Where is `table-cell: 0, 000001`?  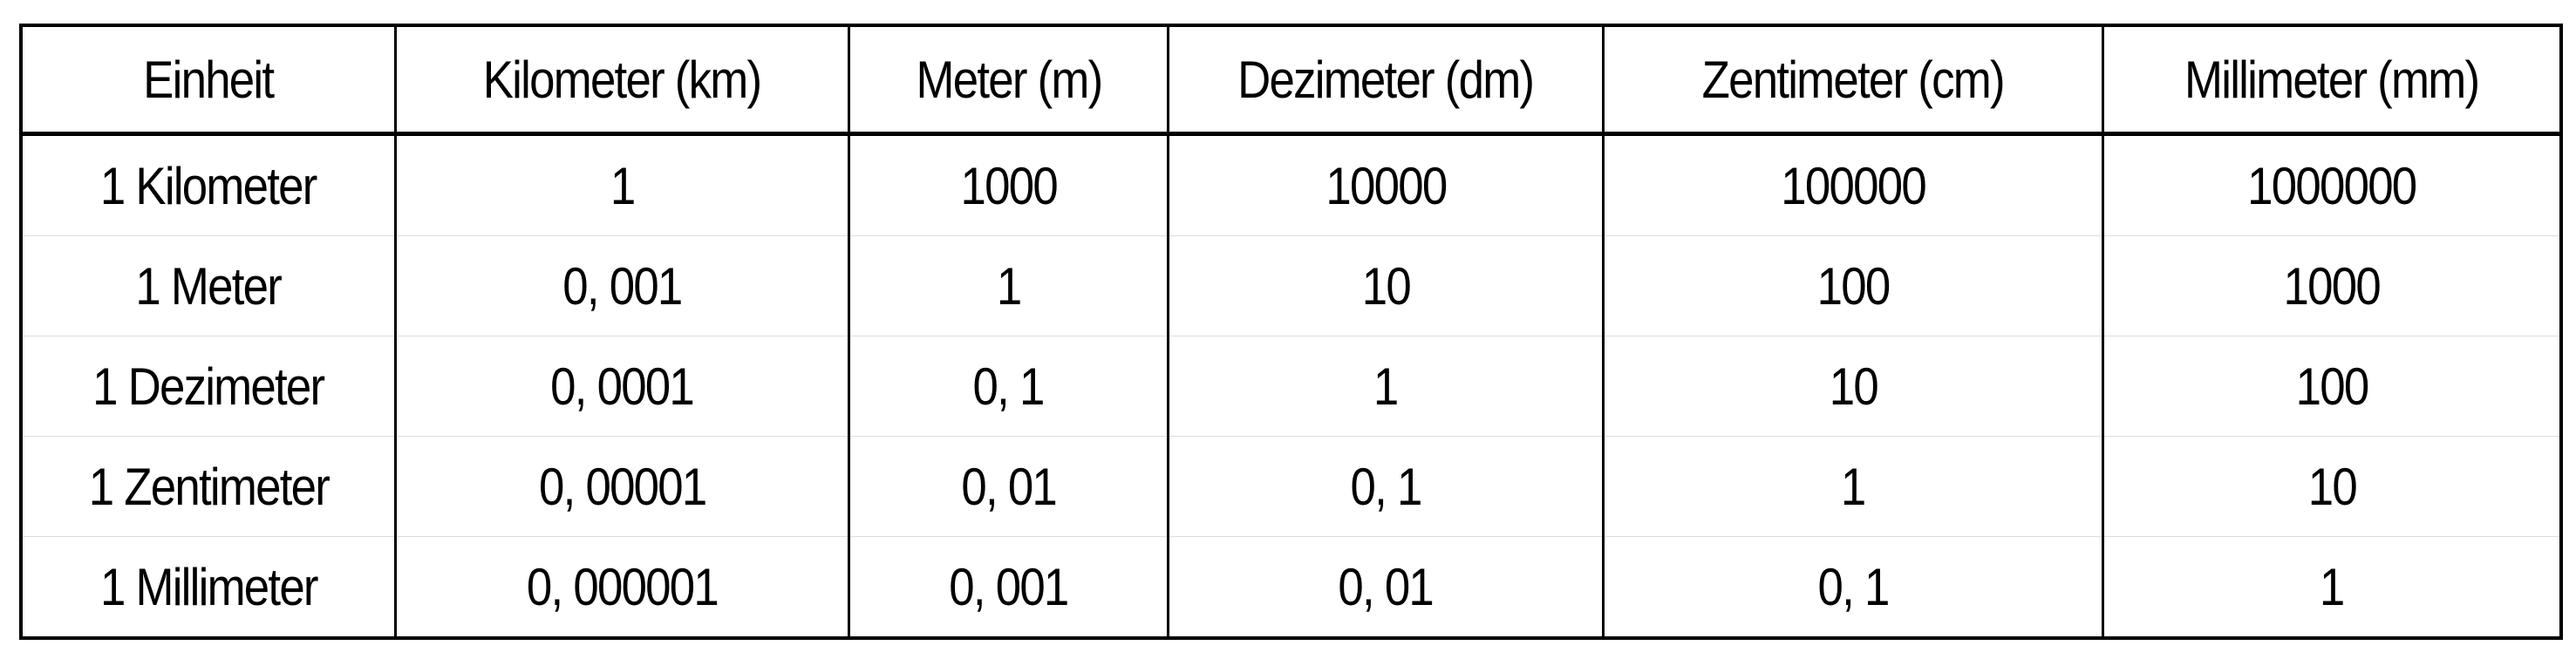
table-cell: 0, 000001 is located at coordinates (622, 587).